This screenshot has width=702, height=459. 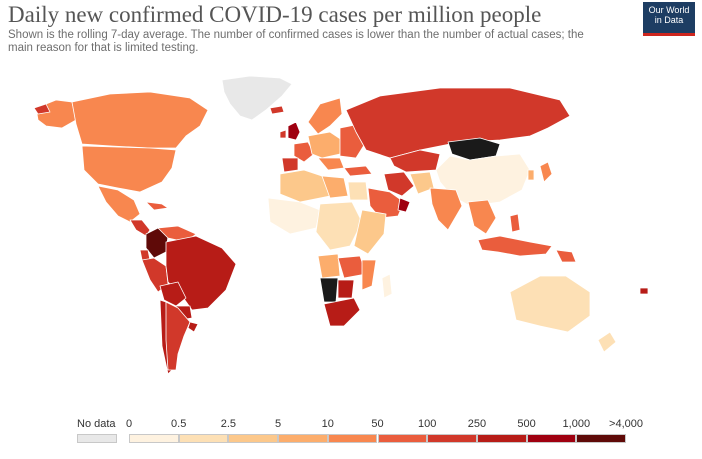 What do you see at coordinates (228, 424) in the screenshot?
I see `legend-tick-label: 2.5` at bounding box center [228, 424].